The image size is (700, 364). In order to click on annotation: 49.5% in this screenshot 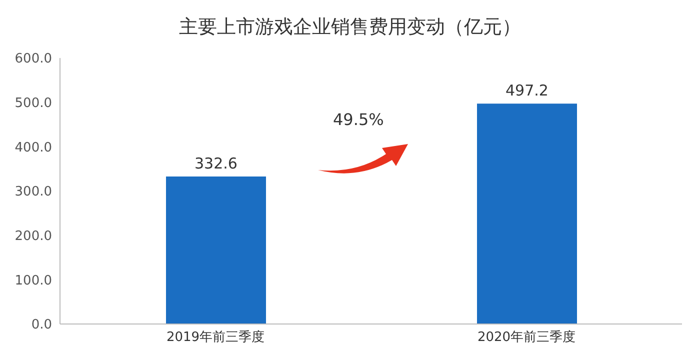, I will do `click(358, 119)`.